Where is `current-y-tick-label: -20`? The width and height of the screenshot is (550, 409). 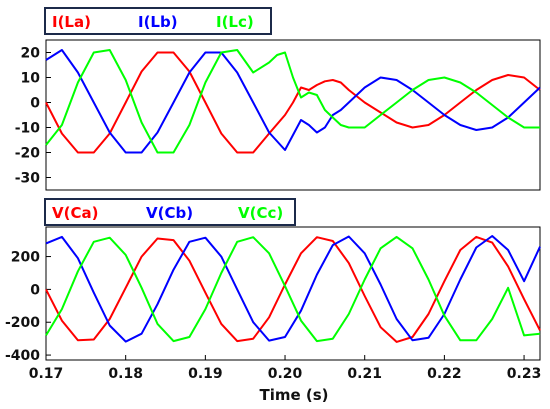 current-y-tick-label: -20 is located at coordinates (28, 154).